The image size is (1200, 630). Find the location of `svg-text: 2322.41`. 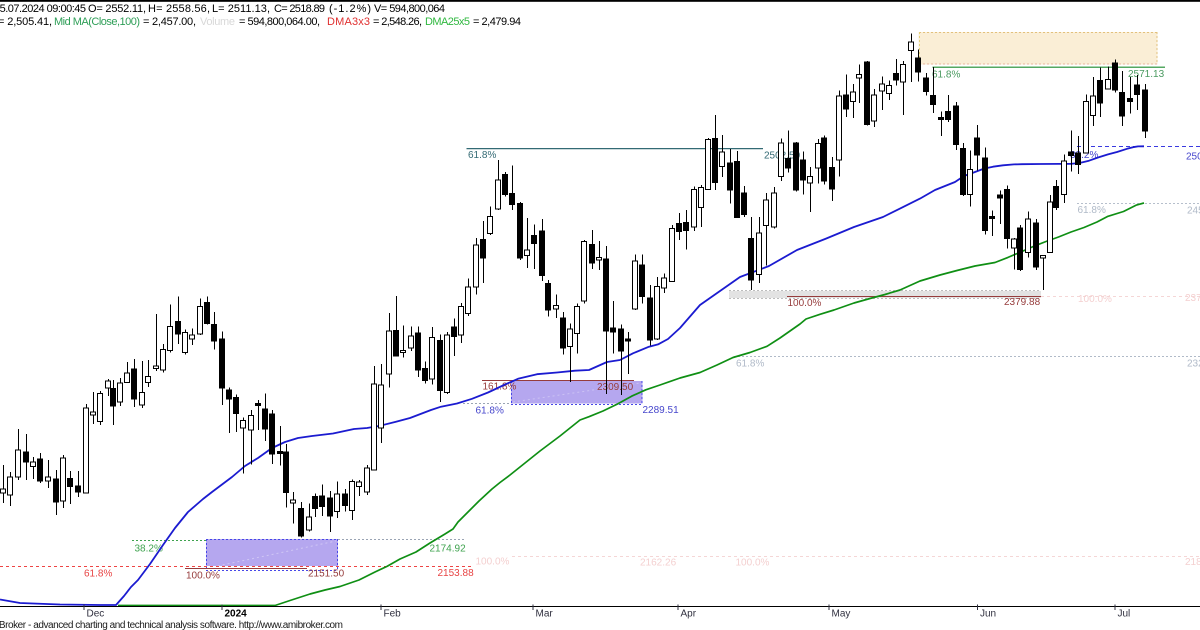

svg-text: 2322.41 is located at coordinates (1193, 364).